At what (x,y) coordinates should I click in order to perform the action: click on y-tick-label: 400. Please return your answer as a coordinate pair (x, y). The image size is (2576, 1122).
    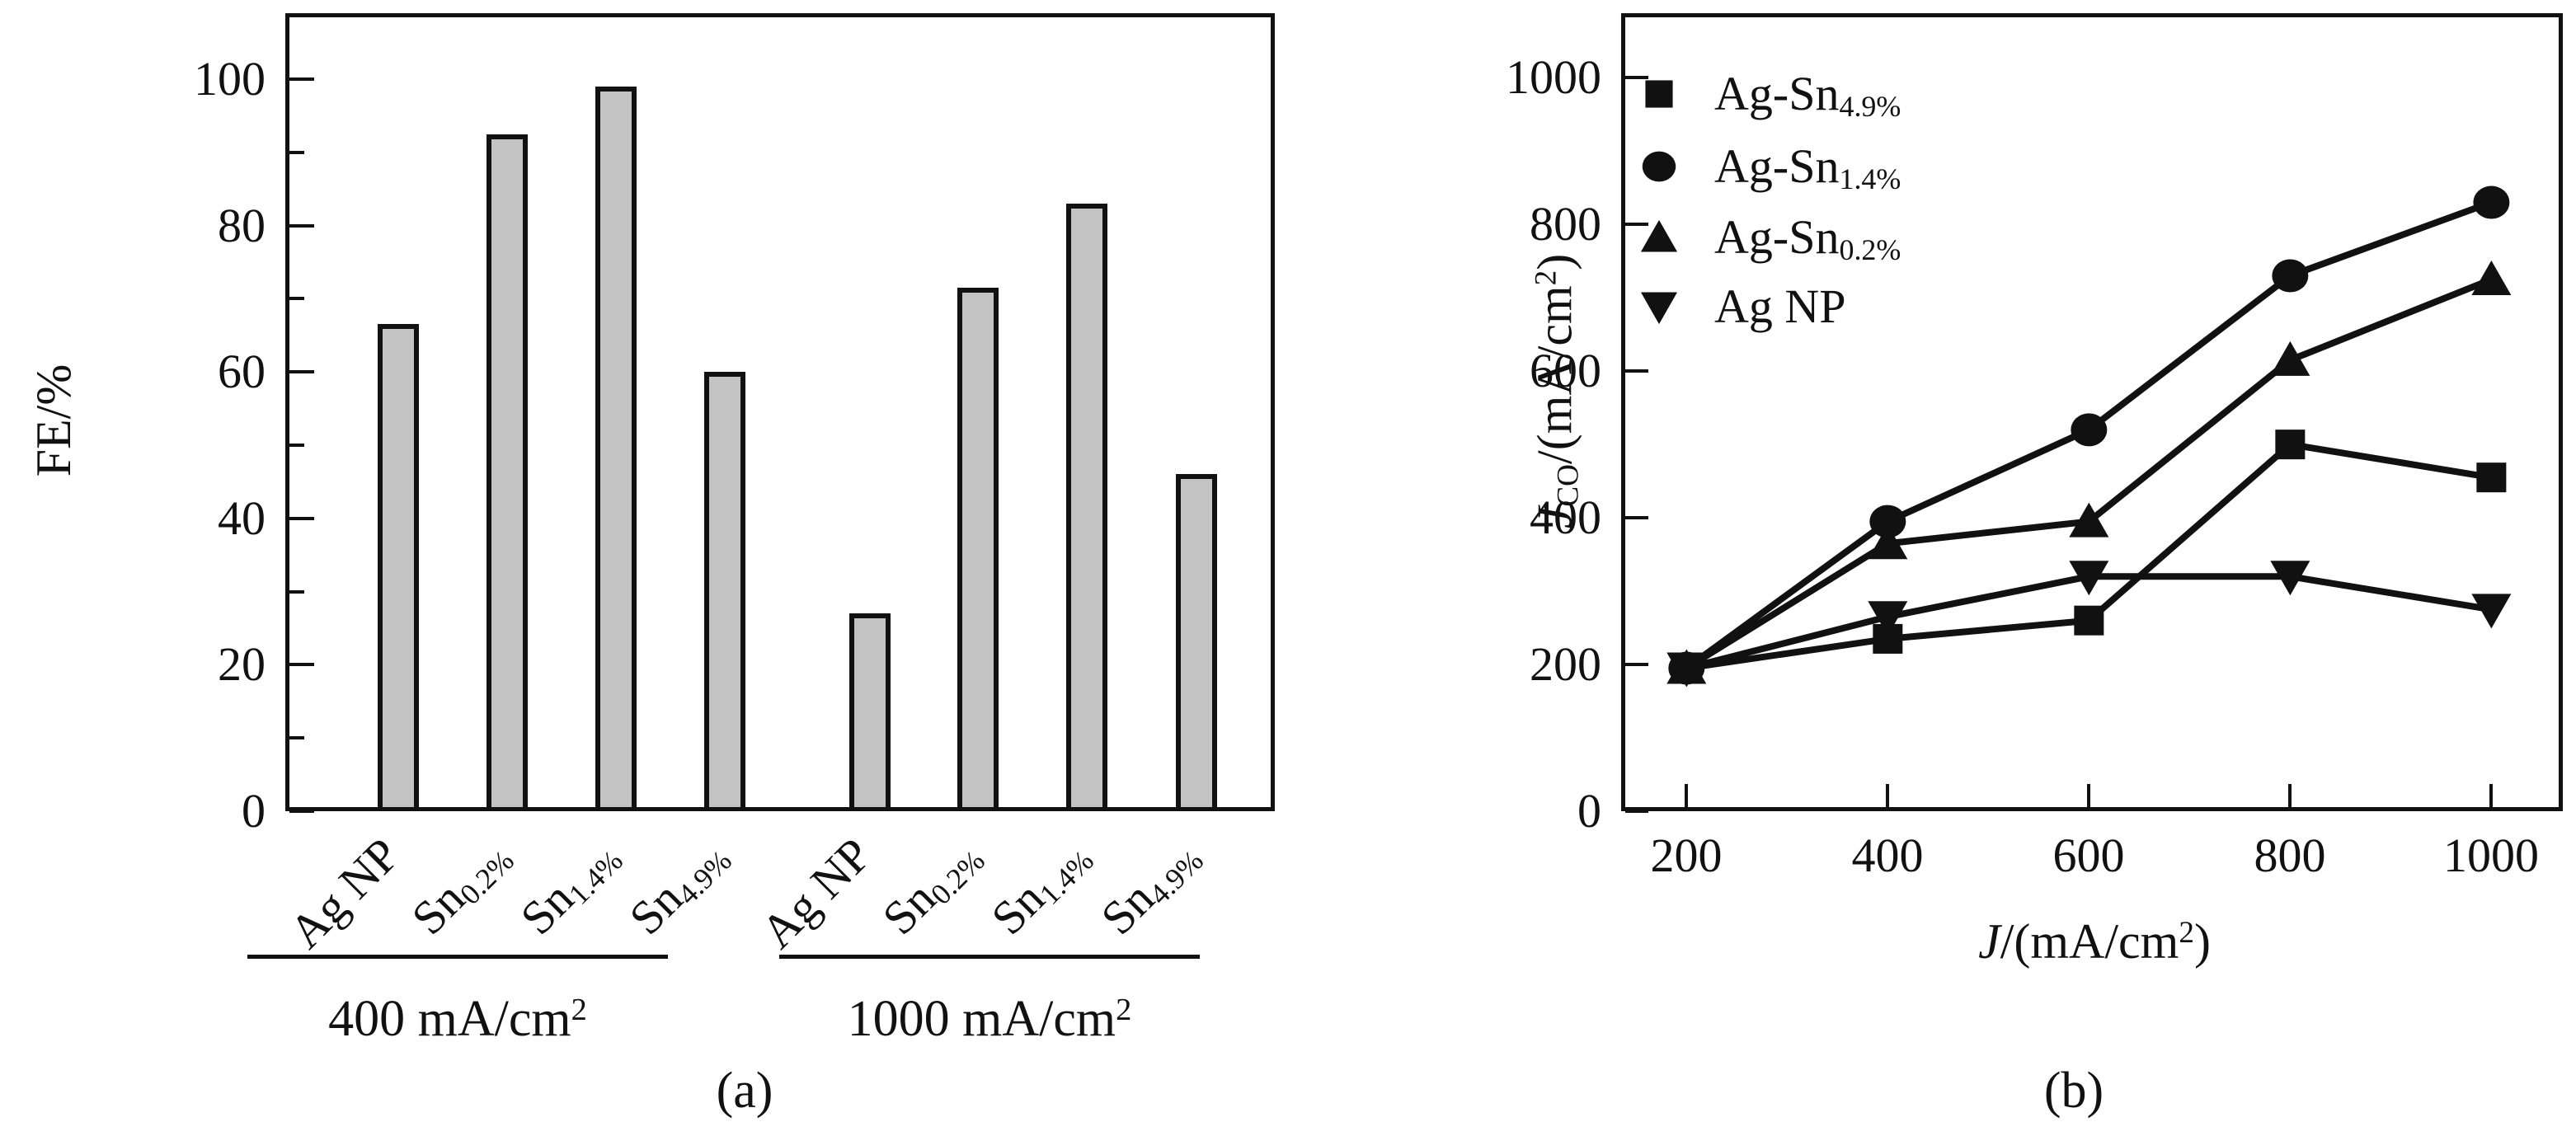
    Looking at the image, I should click on (1565, 517).